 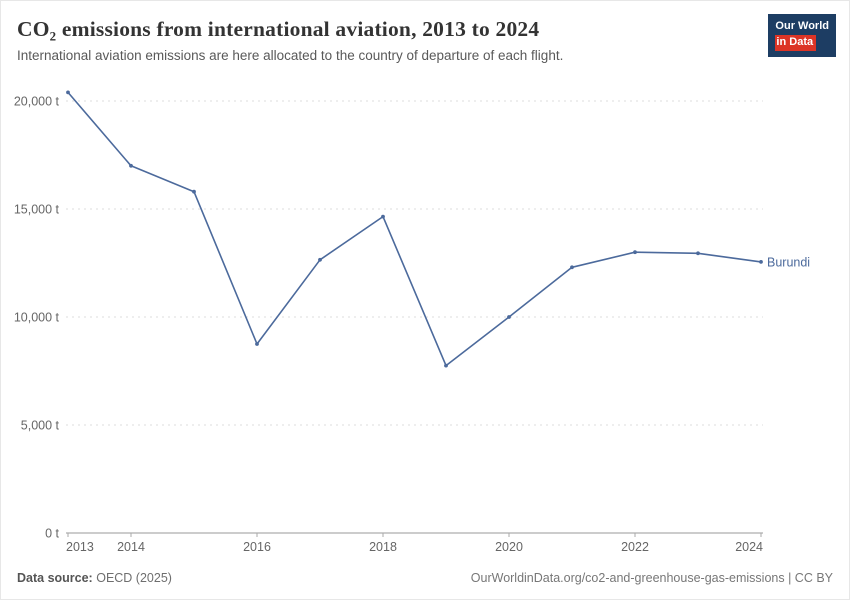 What do you see at coordinates (194, 191) in the screenshot?
I see `data-point-2015` at bounding box center [194, 191].